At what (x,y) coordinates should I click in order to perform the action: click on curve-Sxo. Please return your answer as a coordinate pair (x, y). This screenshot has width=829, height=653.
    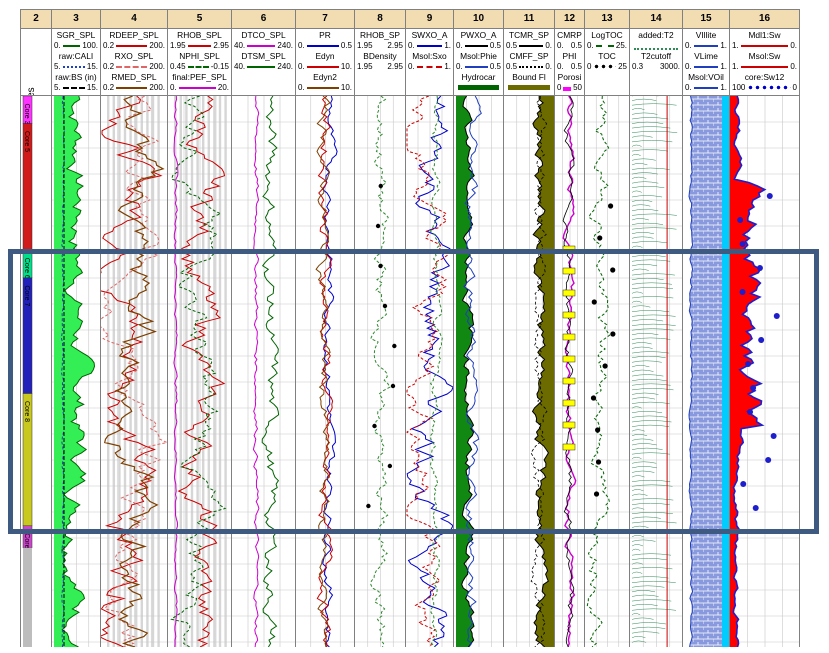
    Looking at the image, I should click on (427, 371).